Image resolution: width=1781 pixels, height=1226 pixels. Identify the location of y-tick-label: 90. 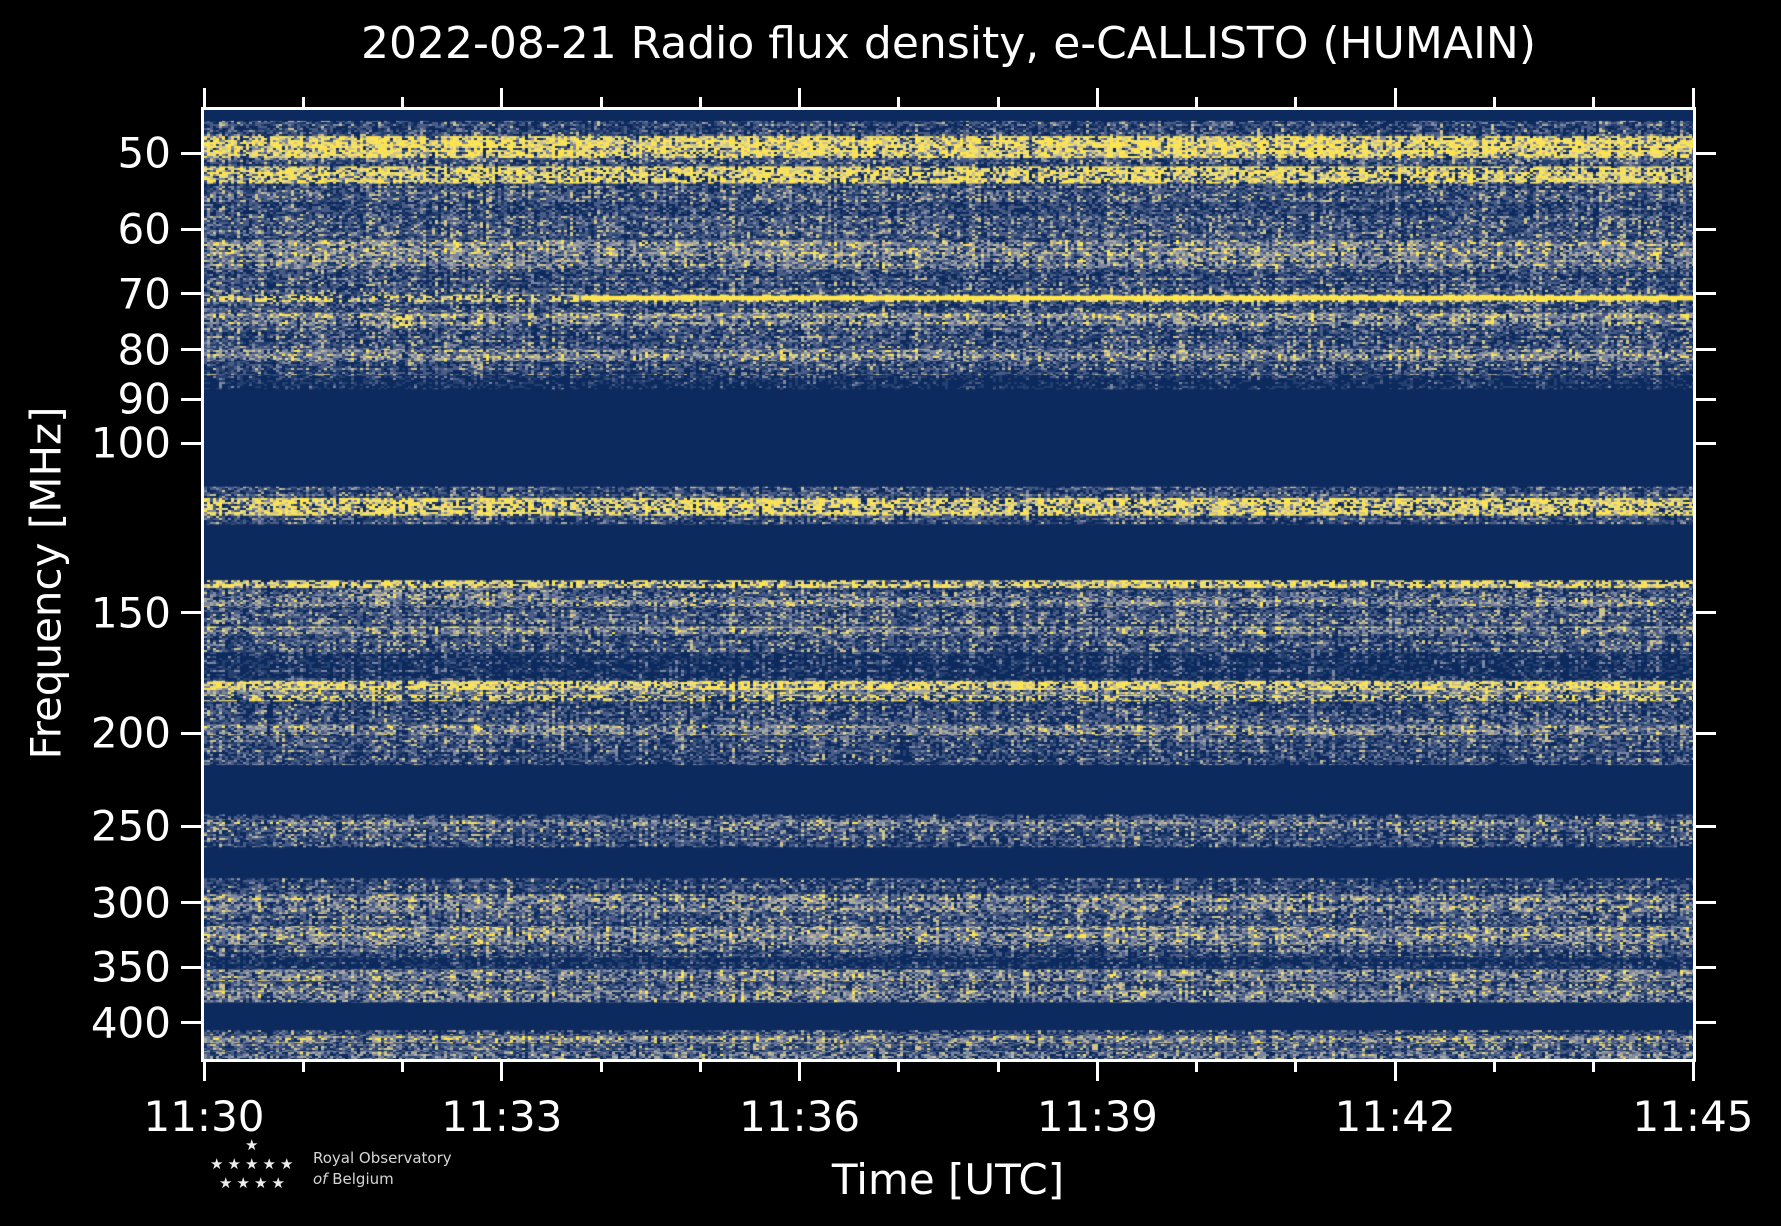
(144, 399).